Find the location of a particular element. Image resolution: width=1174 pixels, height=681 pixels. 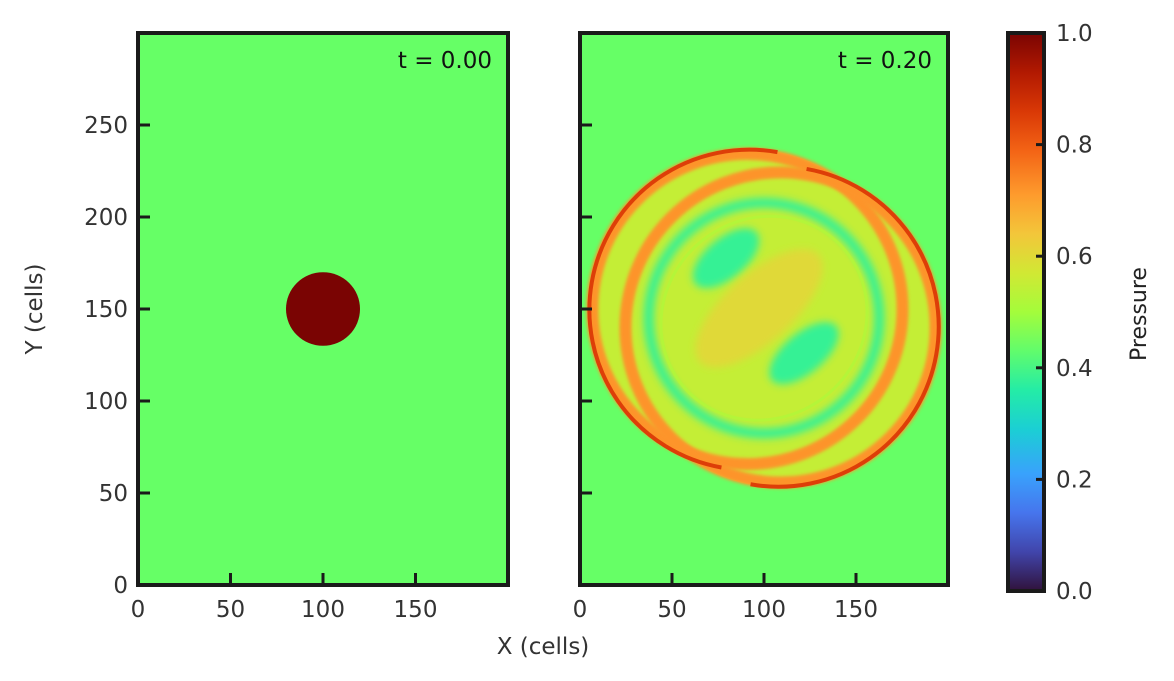

y-tick-label: 200 is located at coordinates (106, 218).